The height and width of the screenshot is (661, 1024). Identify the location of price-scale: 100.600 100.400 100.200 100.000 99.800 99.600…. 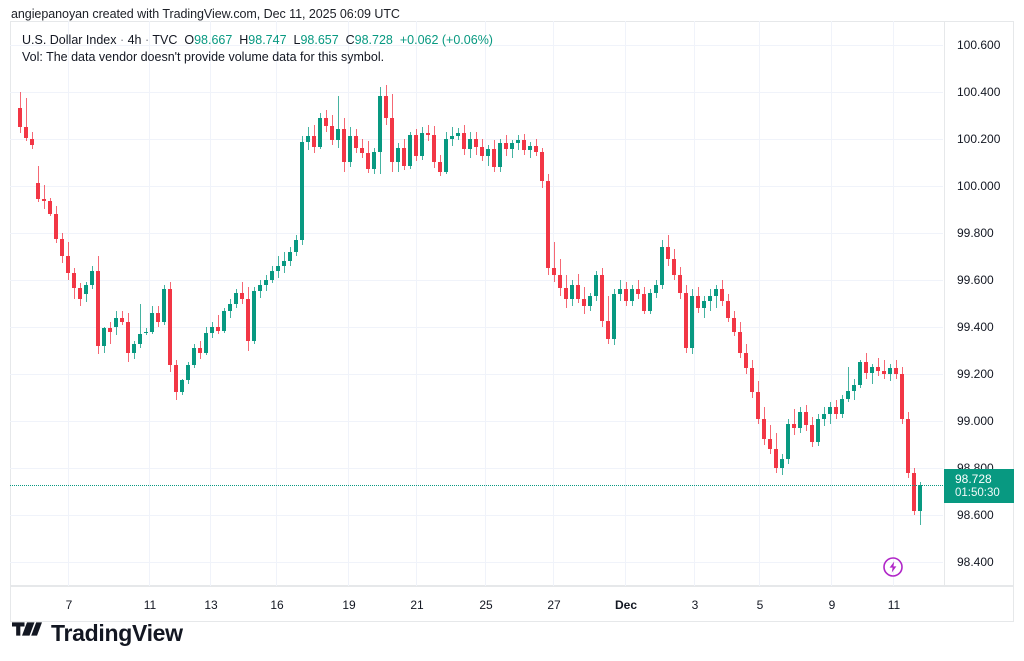
(979, 303).